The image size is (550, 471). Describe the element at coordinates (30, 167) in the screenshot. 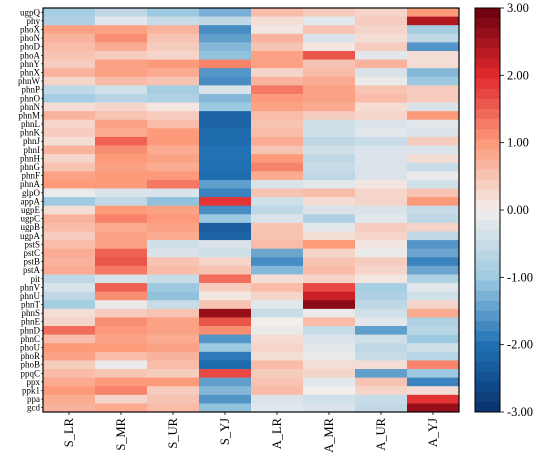

I see `row-label: phnG` at that location.